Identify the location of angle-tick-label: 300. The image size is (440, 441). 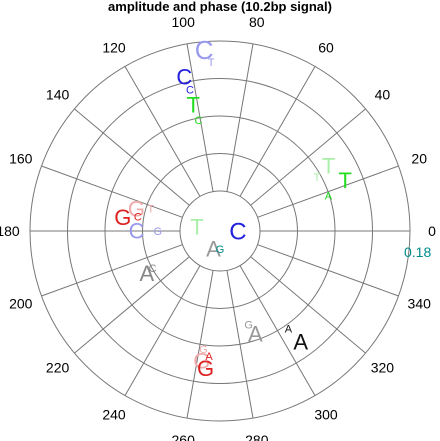
(326, 415).